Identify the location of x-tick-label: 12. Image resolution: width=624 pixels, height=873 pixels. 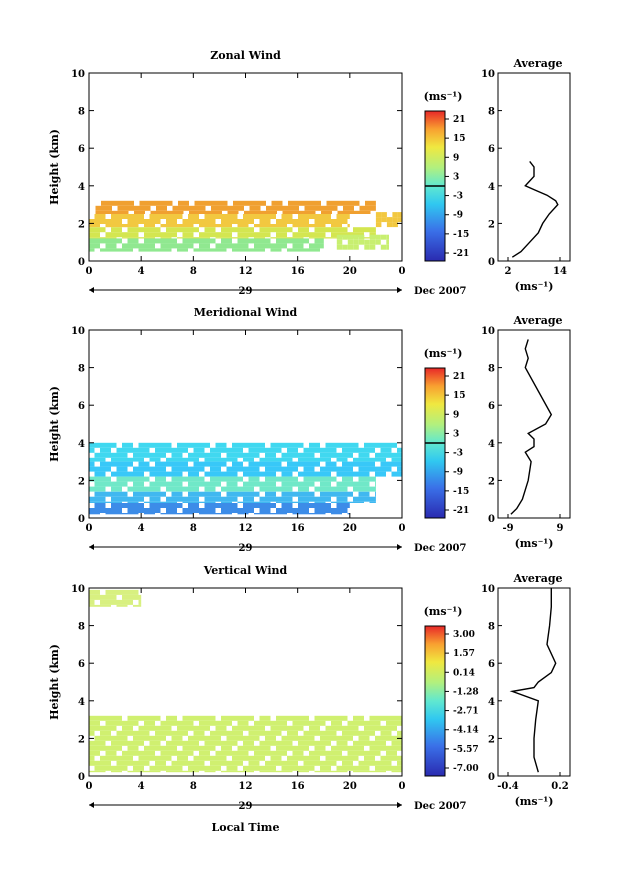
(246, 786).